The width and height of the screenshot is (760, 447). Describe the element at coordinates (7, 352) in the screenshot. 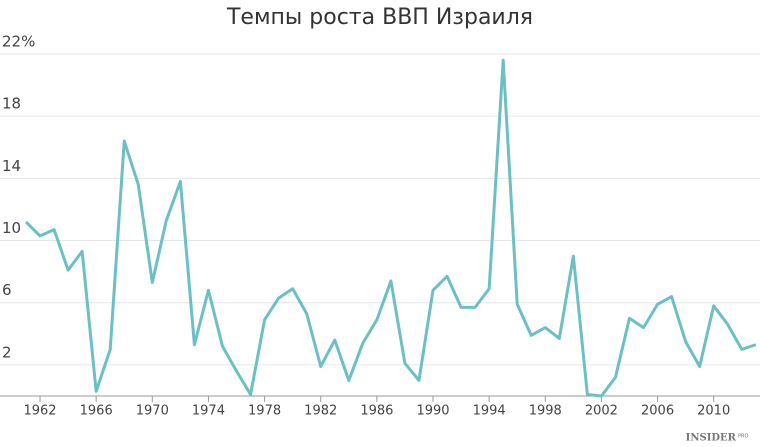

I see `y-tick-label: 2` at that location.